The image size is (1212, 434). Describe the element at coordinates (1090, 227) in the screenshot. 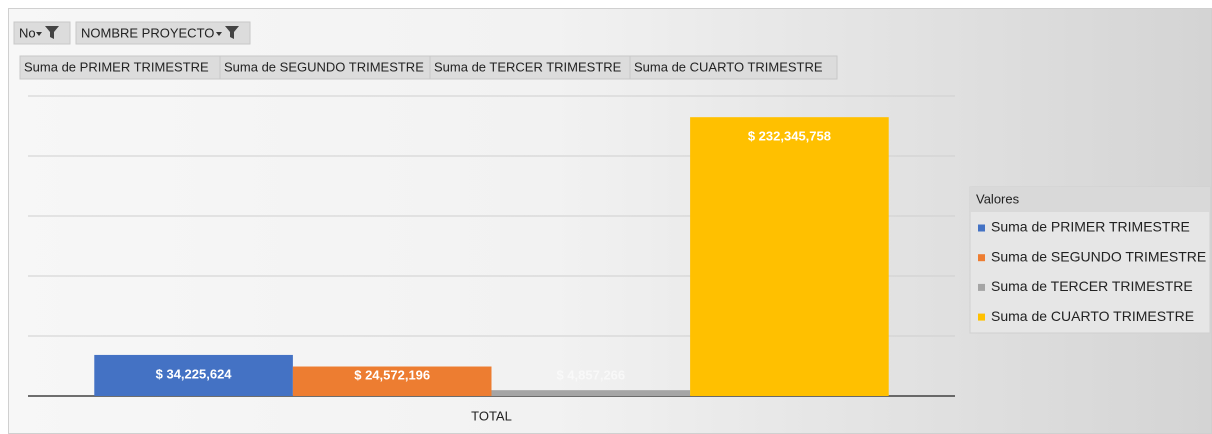

I see `legend-label: Suma de PRIMER TRIMESTRE` at that location.